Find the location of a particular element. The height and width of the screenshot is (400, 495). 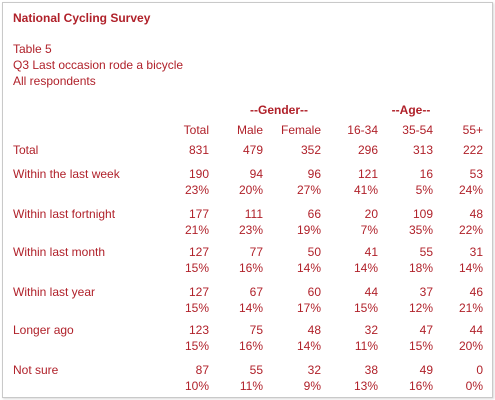

percent-cell: 18% is located at coordinates (420, 268).